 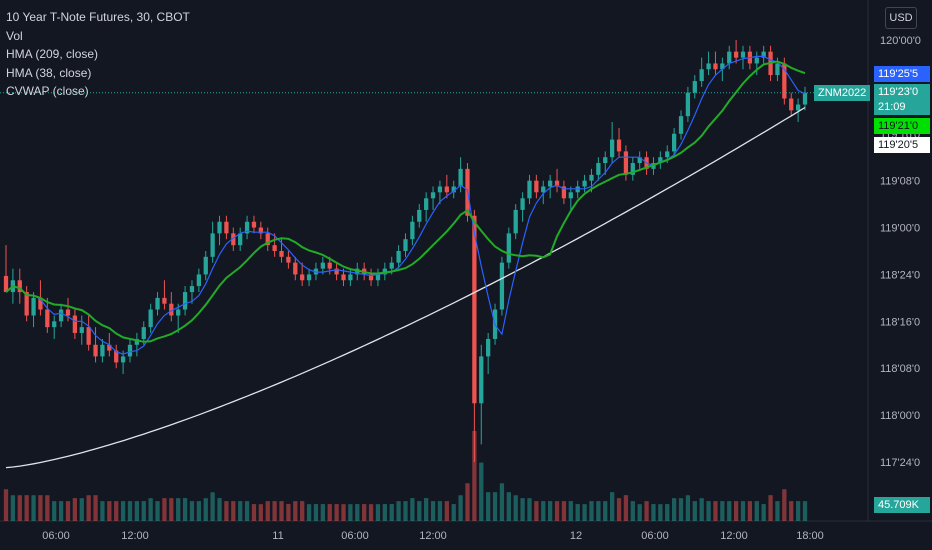 What do you see at coordinates (135, 536) in the screenshot?
I see `time-tick-label: 12:00` at bounding box center [135, 536].